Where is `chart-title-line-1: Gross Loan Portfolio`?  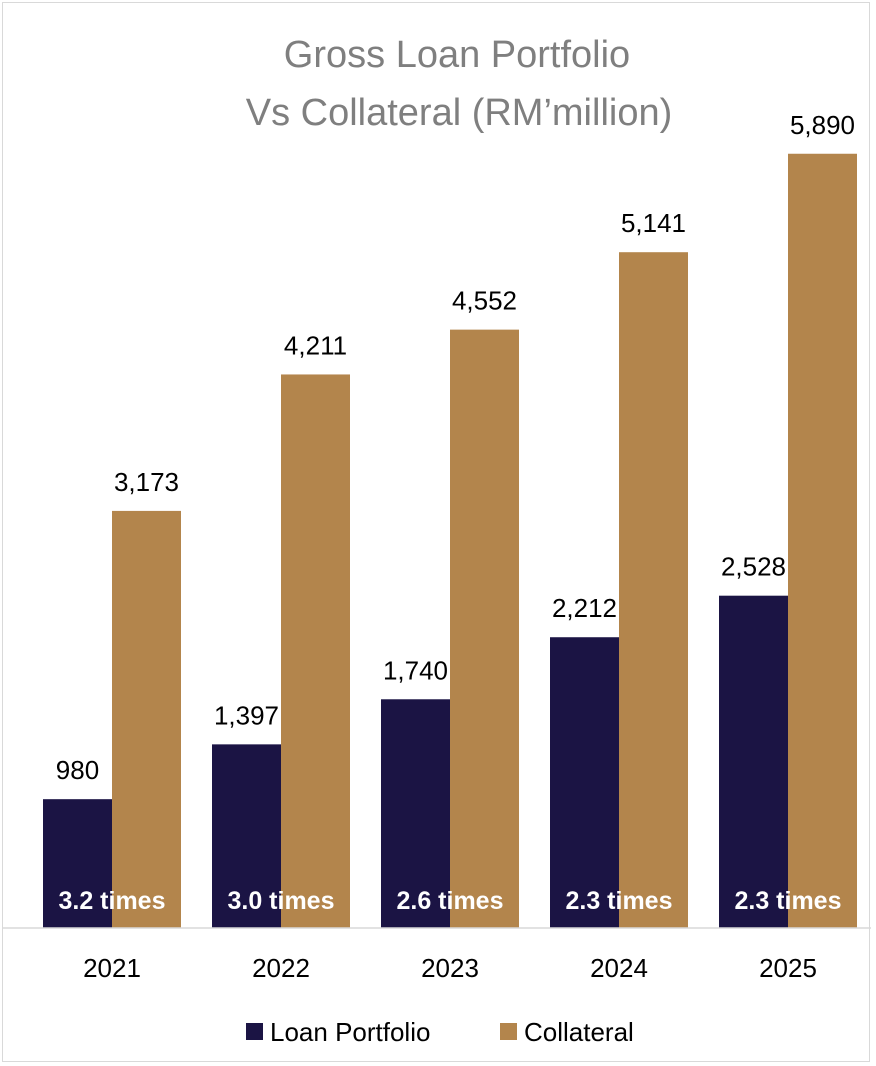
chart-title-line-1: Gross Loan Portfolio is located at coordinates (457, 55).